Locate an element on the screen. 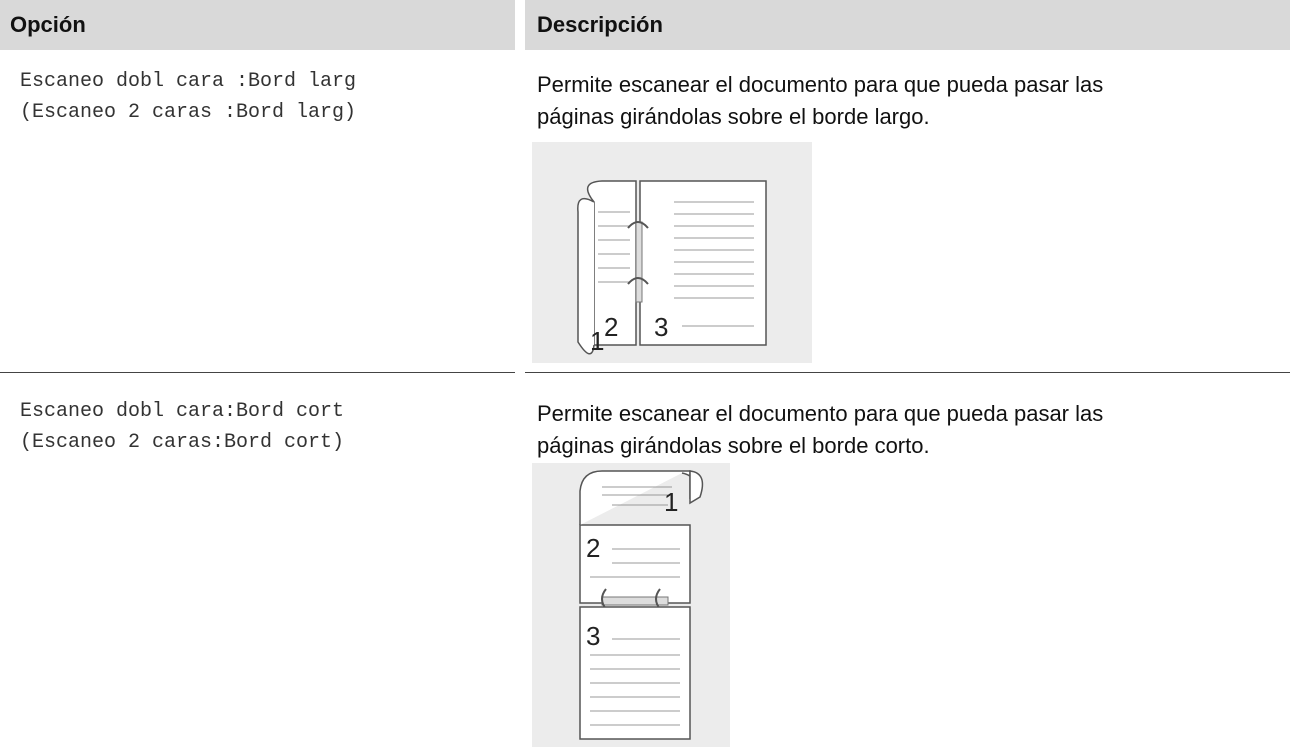  illustration-long-edge: 1 2 3 is located at coordinates (672, 252).